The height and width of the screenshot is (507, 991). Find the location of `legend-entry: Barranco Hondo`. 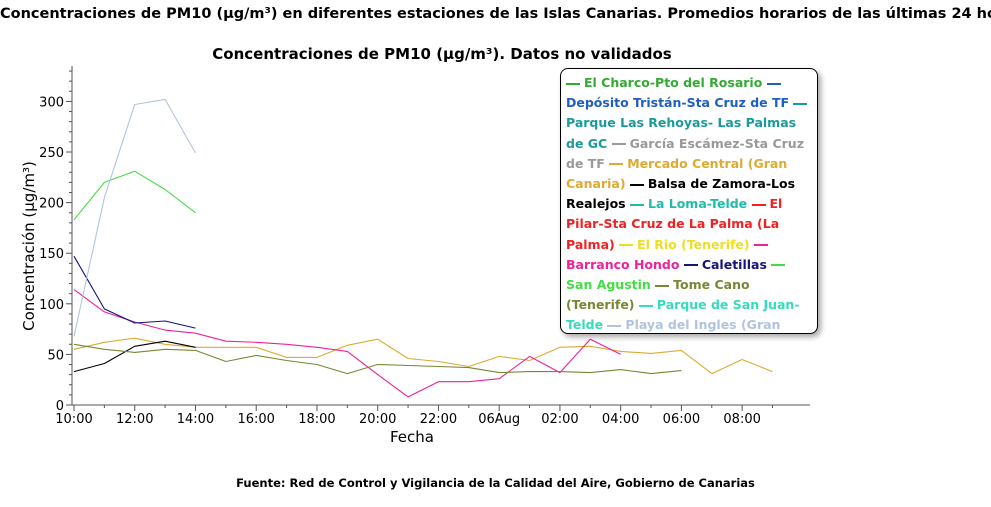

legend-entry: Barranco Hondo is located at coordinates (669, 254).